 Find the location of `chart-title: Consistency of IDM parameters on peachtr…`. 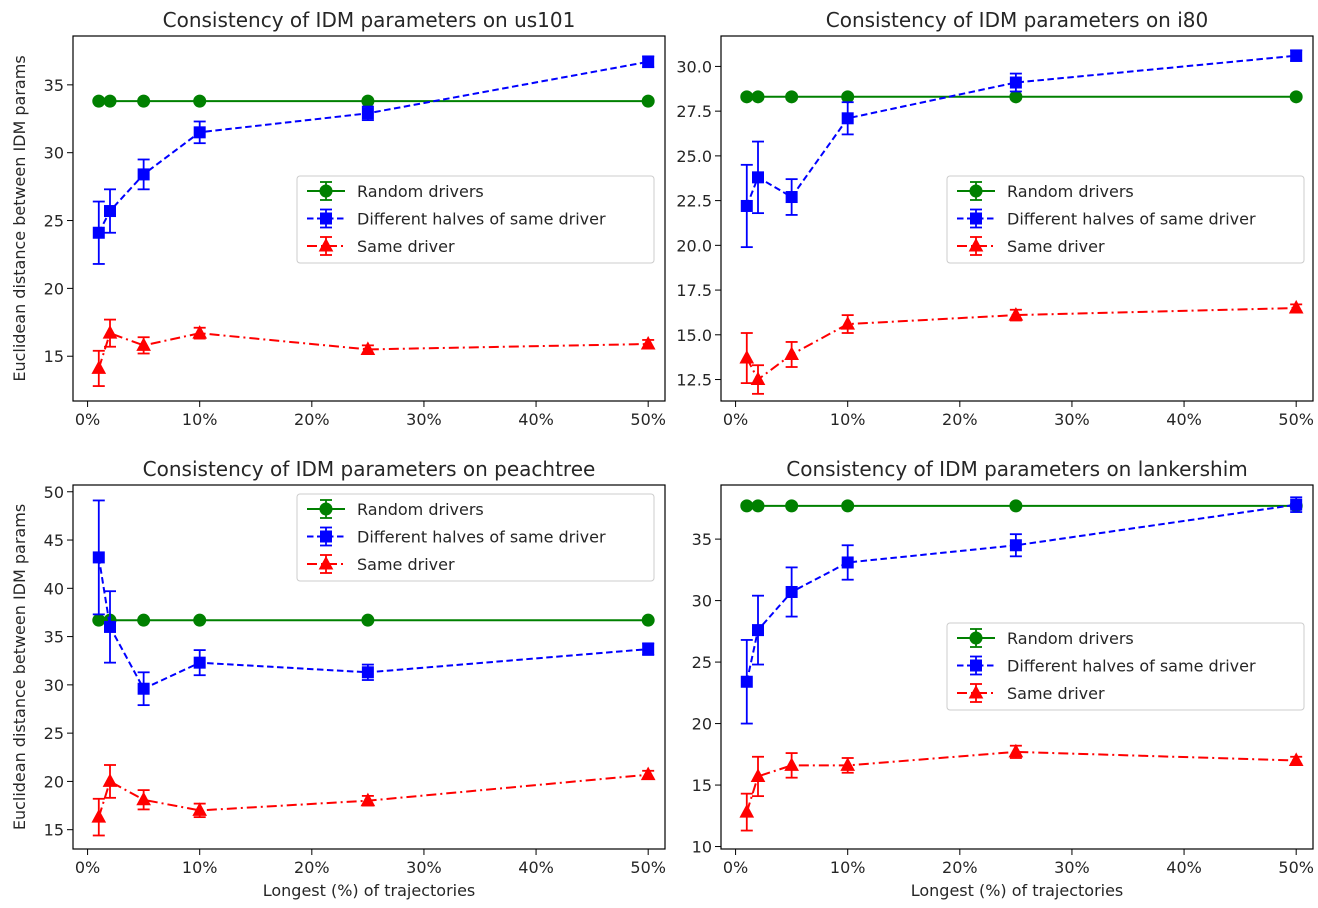

chart-title: Consistency of IDM parameters on peachtr… is located at coordinates (369, 469).